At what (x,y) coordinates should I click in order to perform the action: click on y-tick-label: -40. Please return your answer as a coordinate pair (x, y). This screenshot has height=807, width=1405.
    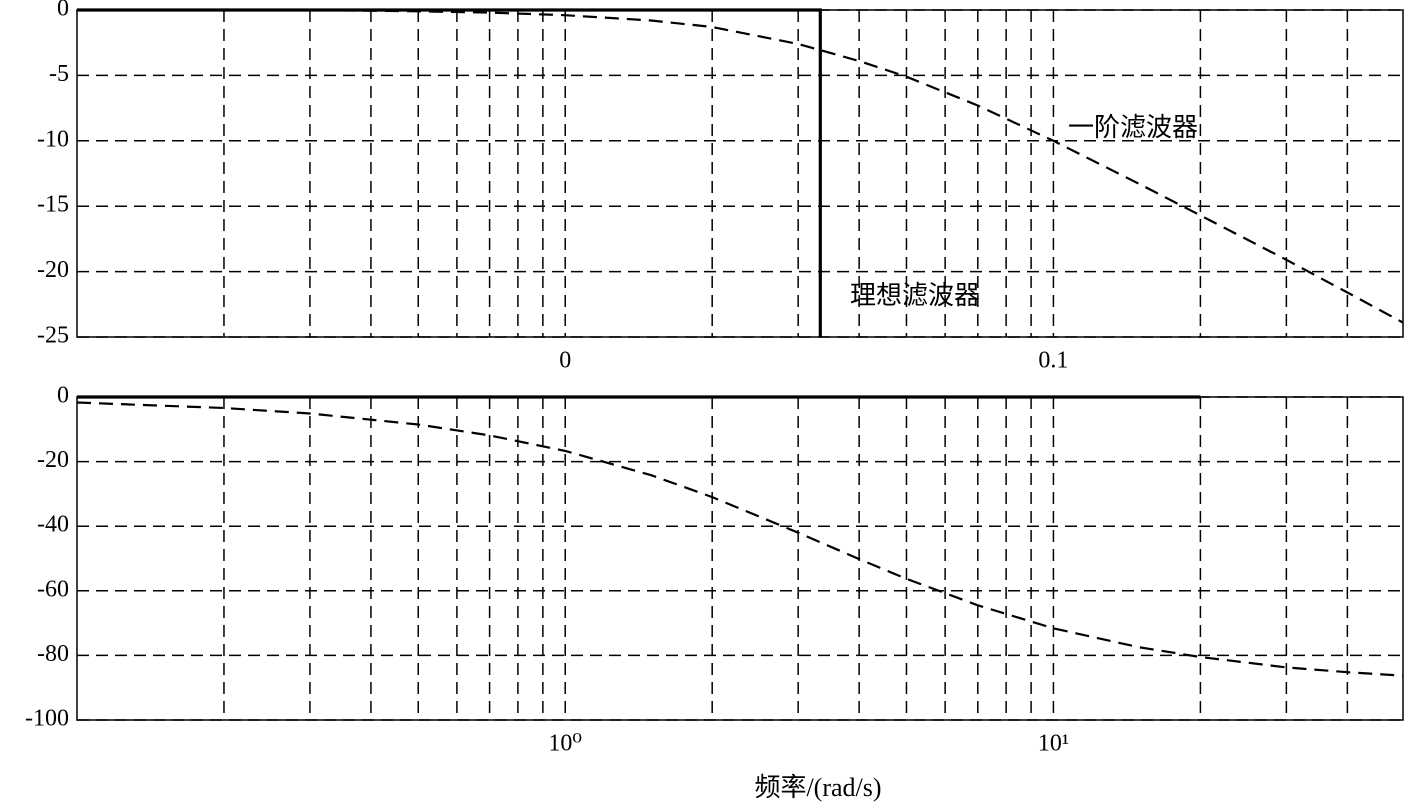
    Looking at the image, I should click on (53, 525).